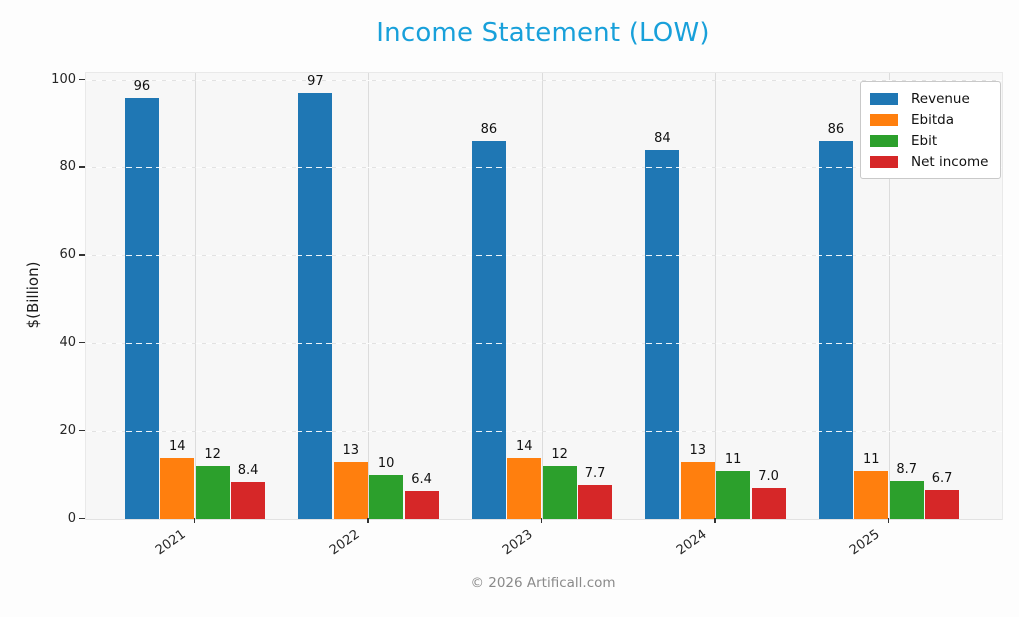 This screenshot has height=617, width=1019. What do you see at coordinates (932, 119) in the screenshot?
I see `legend-item-label: Ebitda` at bounding box center [932, 119].